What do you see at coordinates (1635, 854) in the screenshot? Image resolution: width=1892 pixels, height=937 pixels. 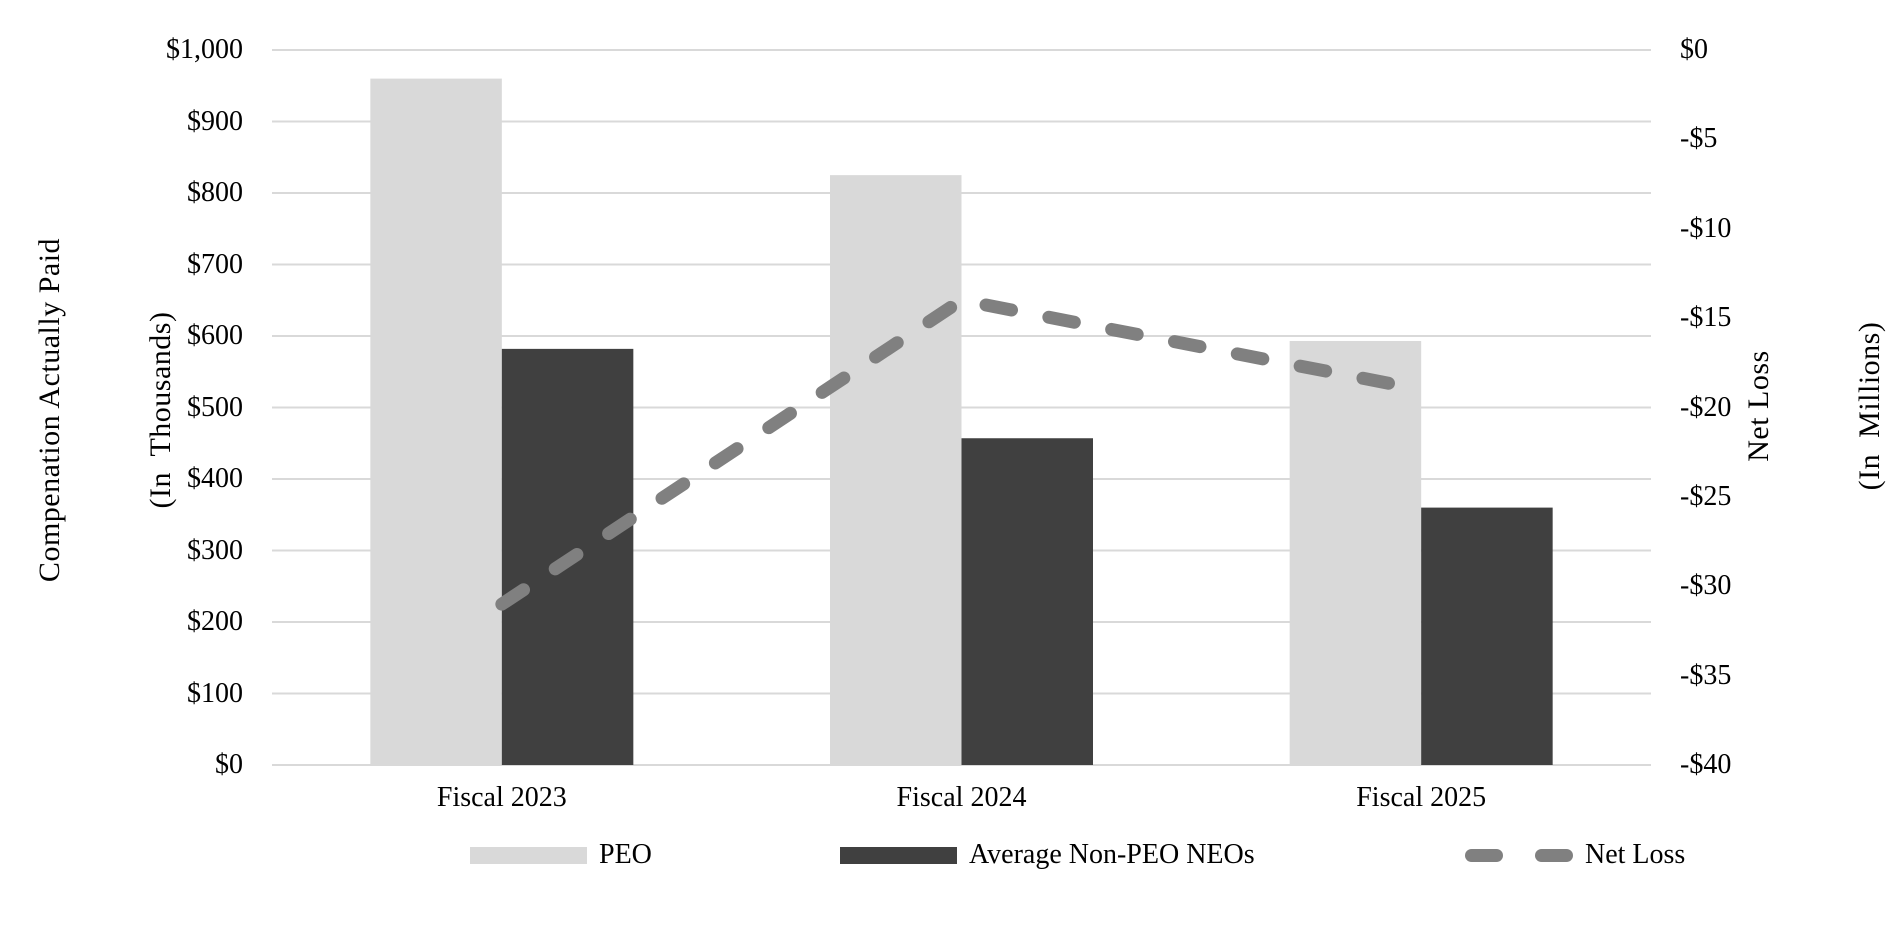 I see `legend-label-net-loss: Net Loss` at bounding box center [1635, 854].